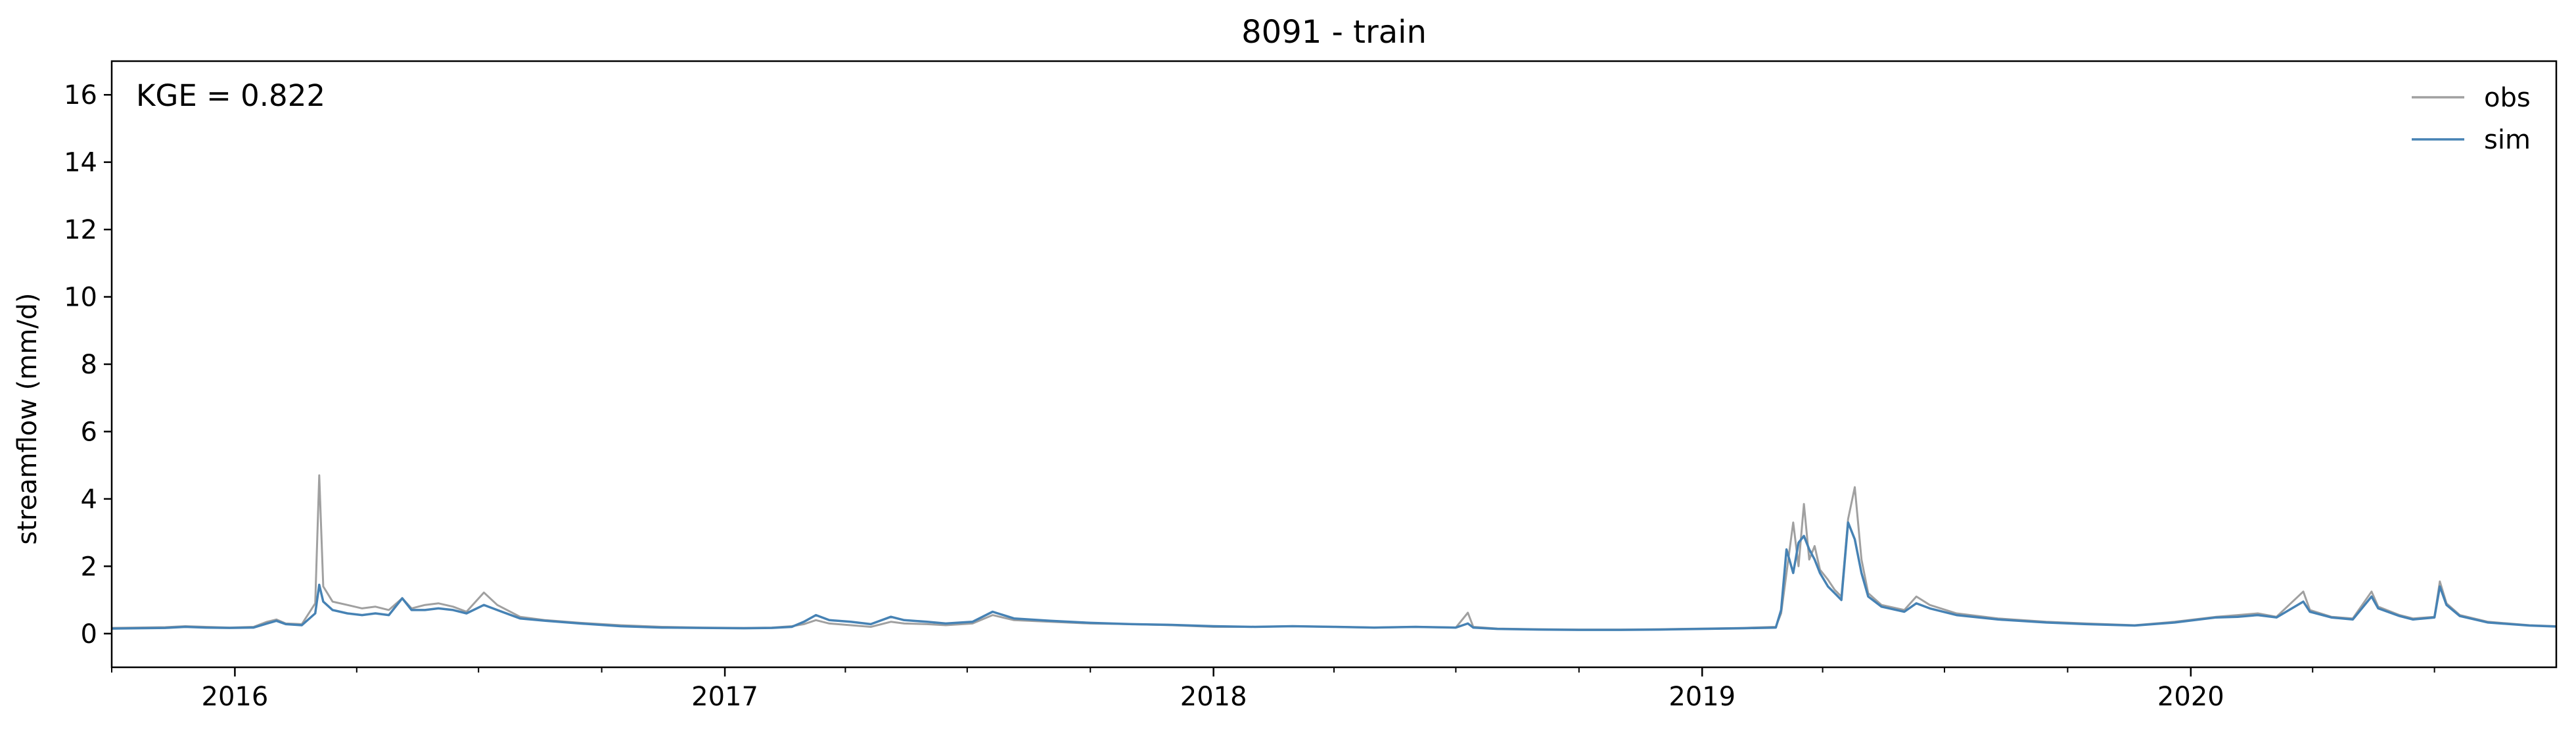 Image resolution: width=2576 pixels, height=735 pixels. What do you see at coordinates (235, 697) in the screenshot?
I see `x-tick-label: 2016` at bounding box center [235, 697].